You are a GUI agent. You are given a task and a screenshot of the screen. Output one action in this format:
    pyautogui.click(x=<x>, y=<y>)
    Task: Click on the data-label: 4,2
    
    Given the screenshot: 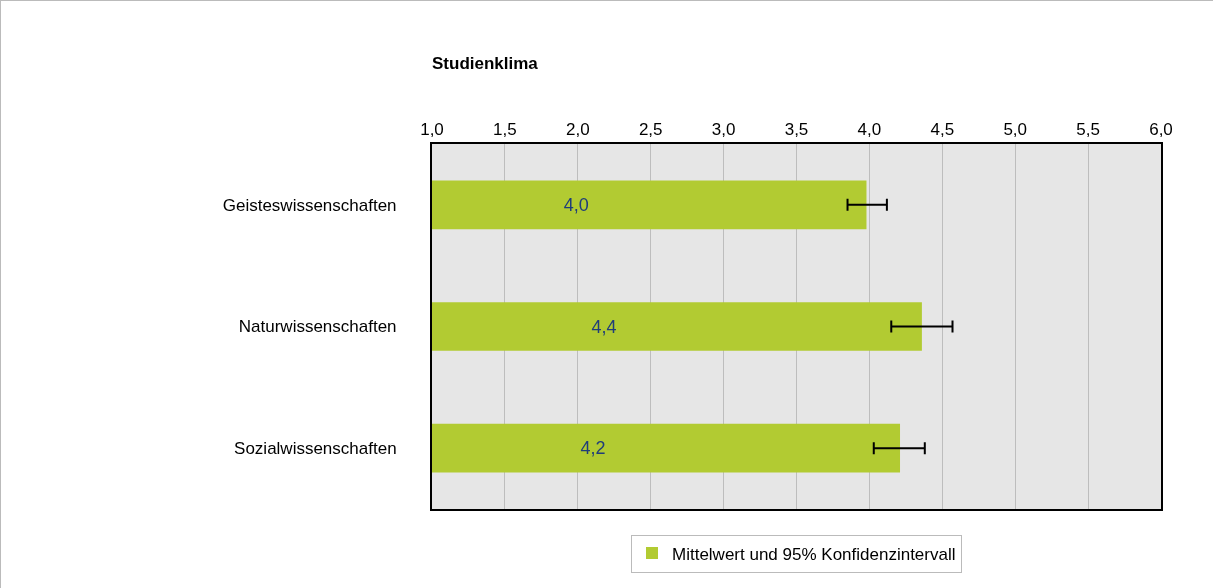 What is the action you would take?
    pyautogui.click(x=593, y=448)
    